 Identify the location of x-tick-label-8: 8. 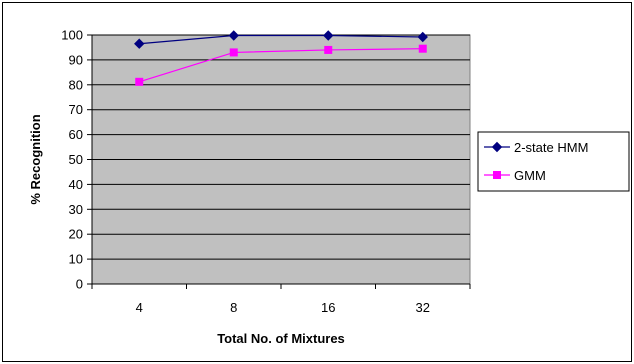
(233, 307).